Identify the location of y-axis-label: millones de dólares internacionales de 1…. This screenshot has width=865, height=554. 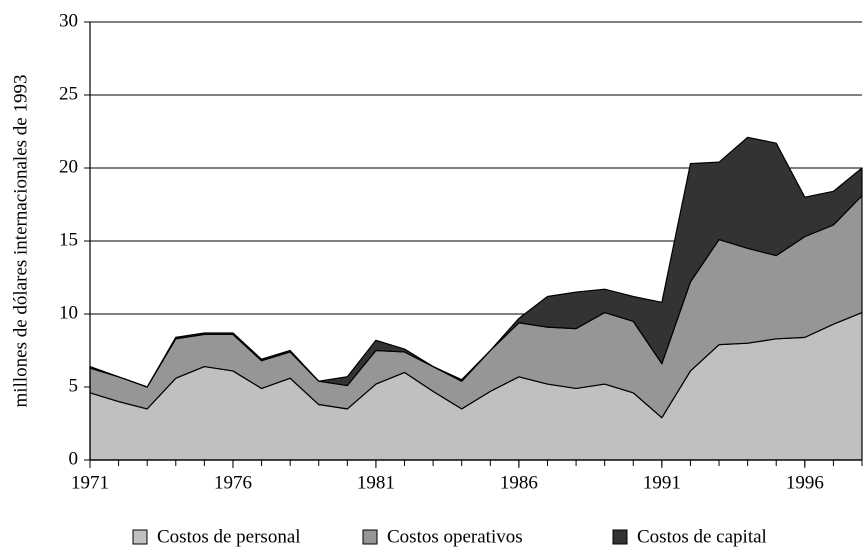
(20, 241).